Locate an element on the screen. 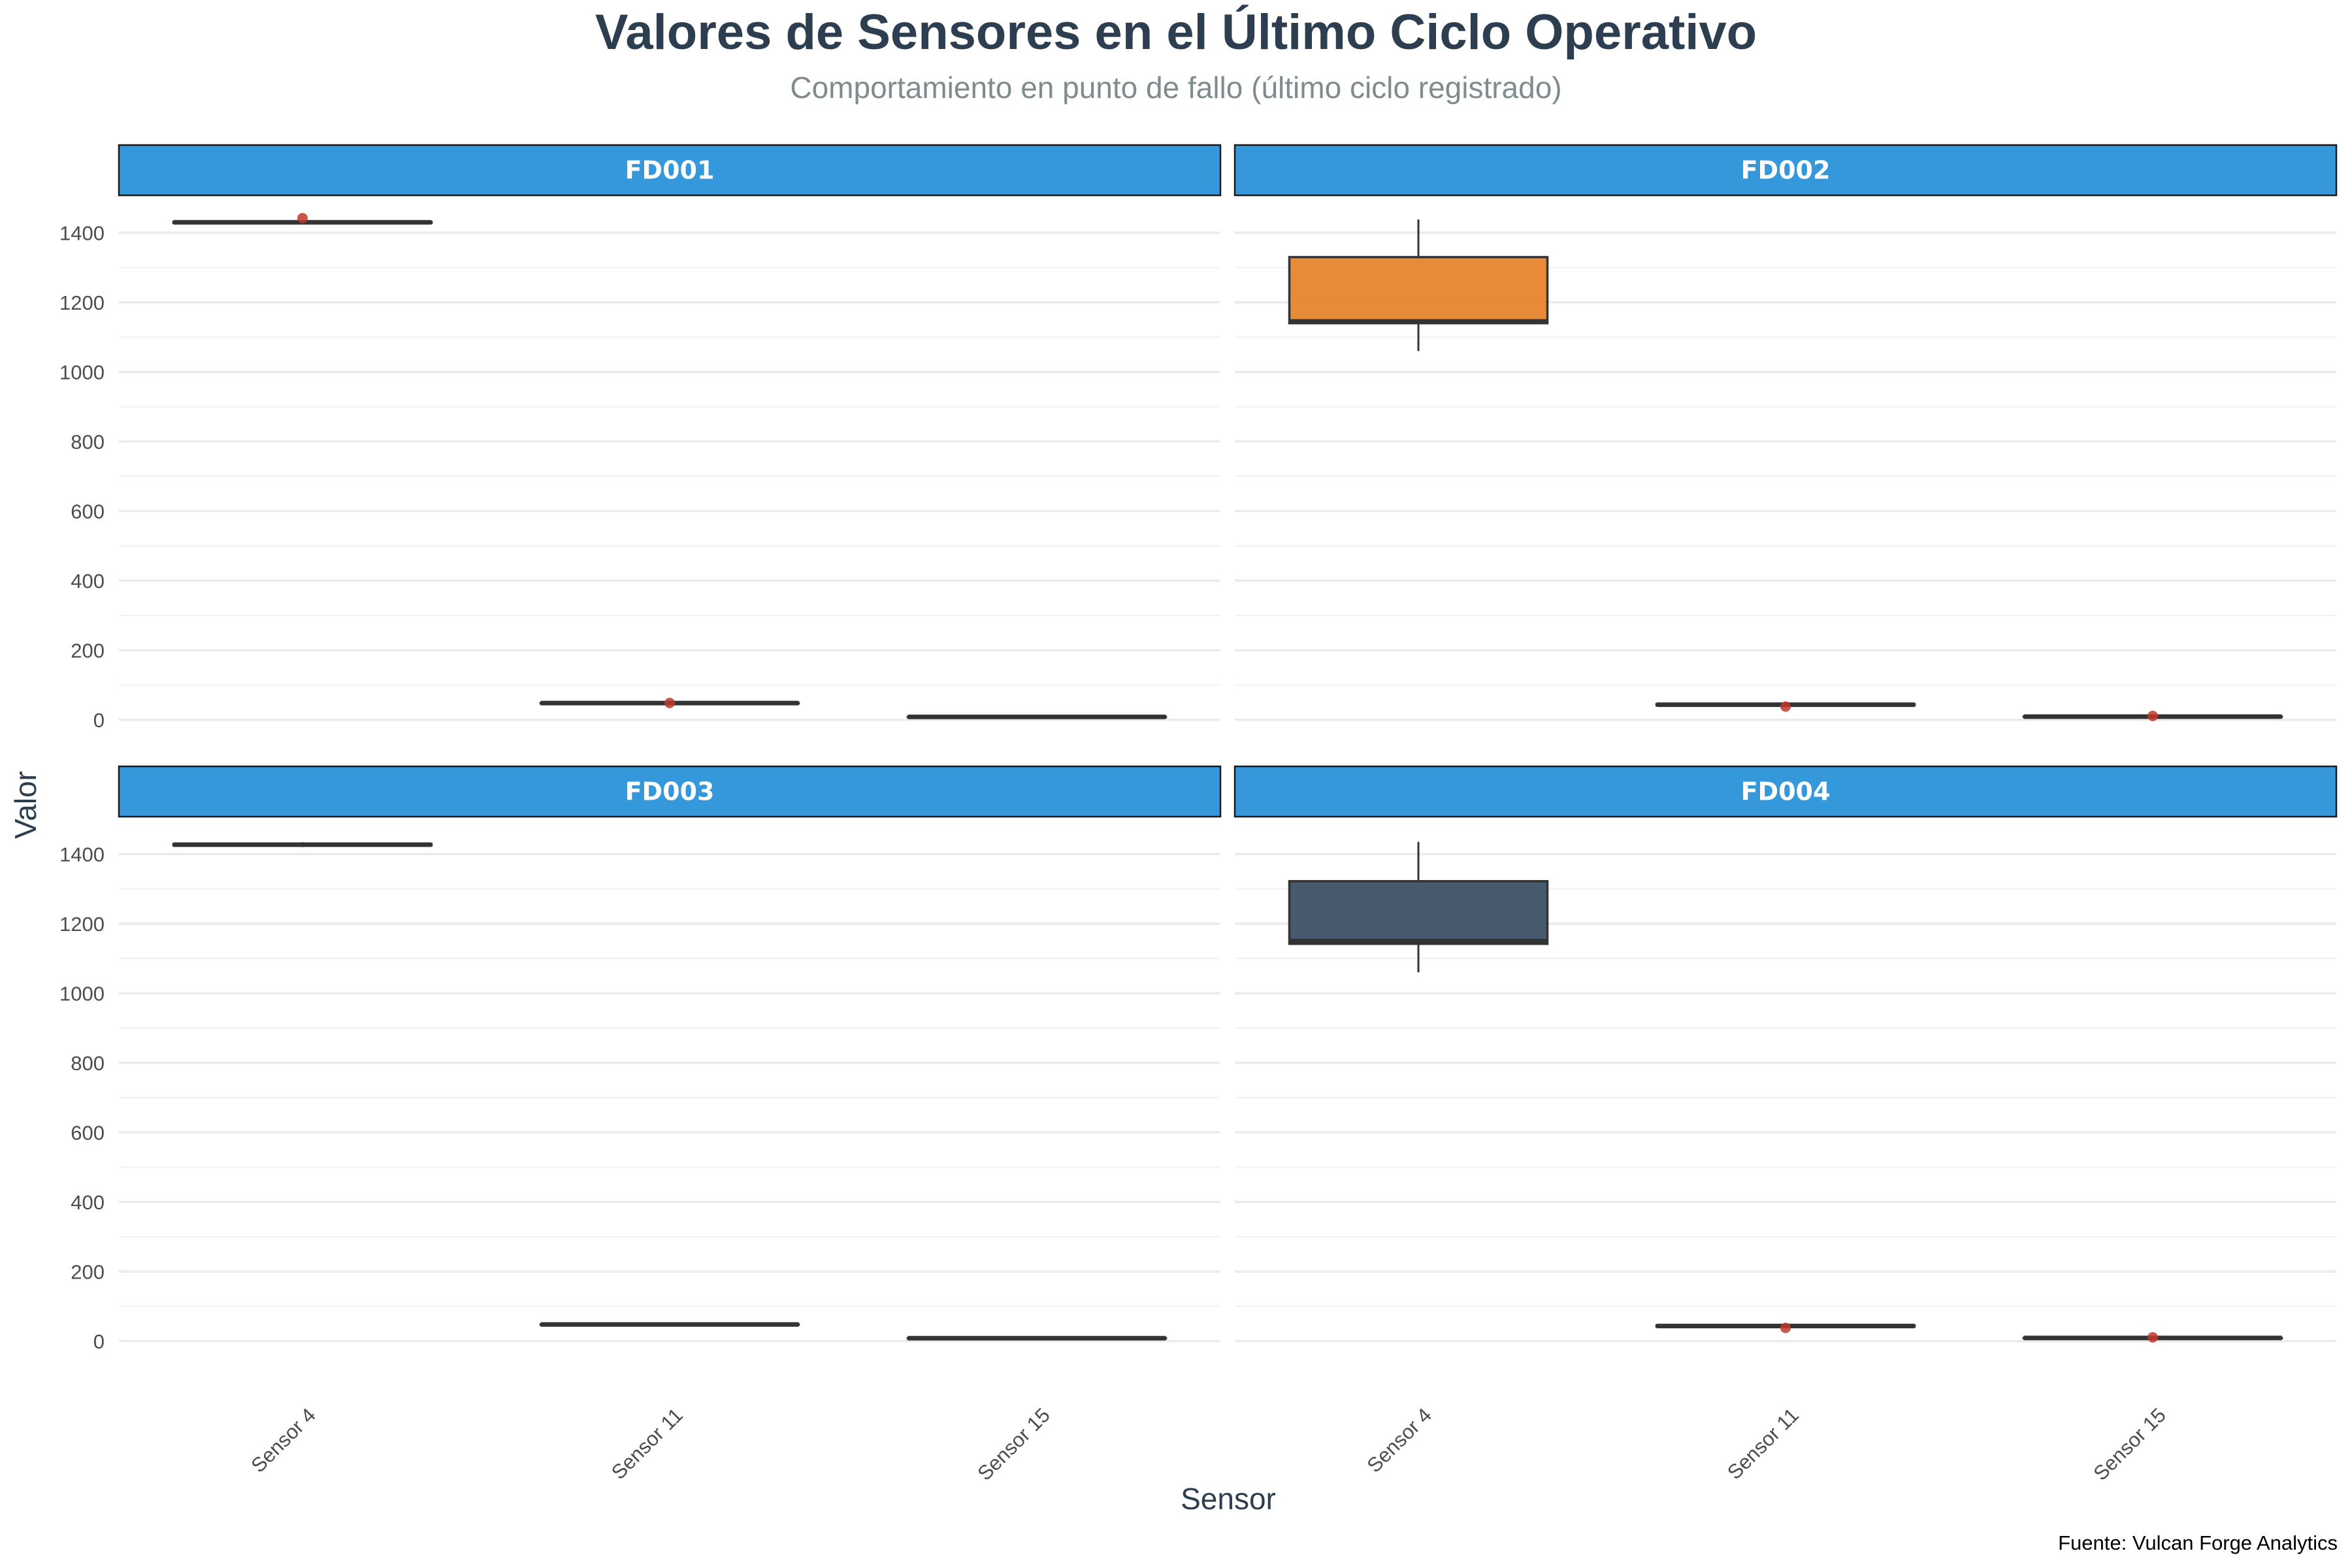 The height and width of the screenshot is (1568, 2352). facet-strip-label: FD002 is located at coordinates (1786, 170).